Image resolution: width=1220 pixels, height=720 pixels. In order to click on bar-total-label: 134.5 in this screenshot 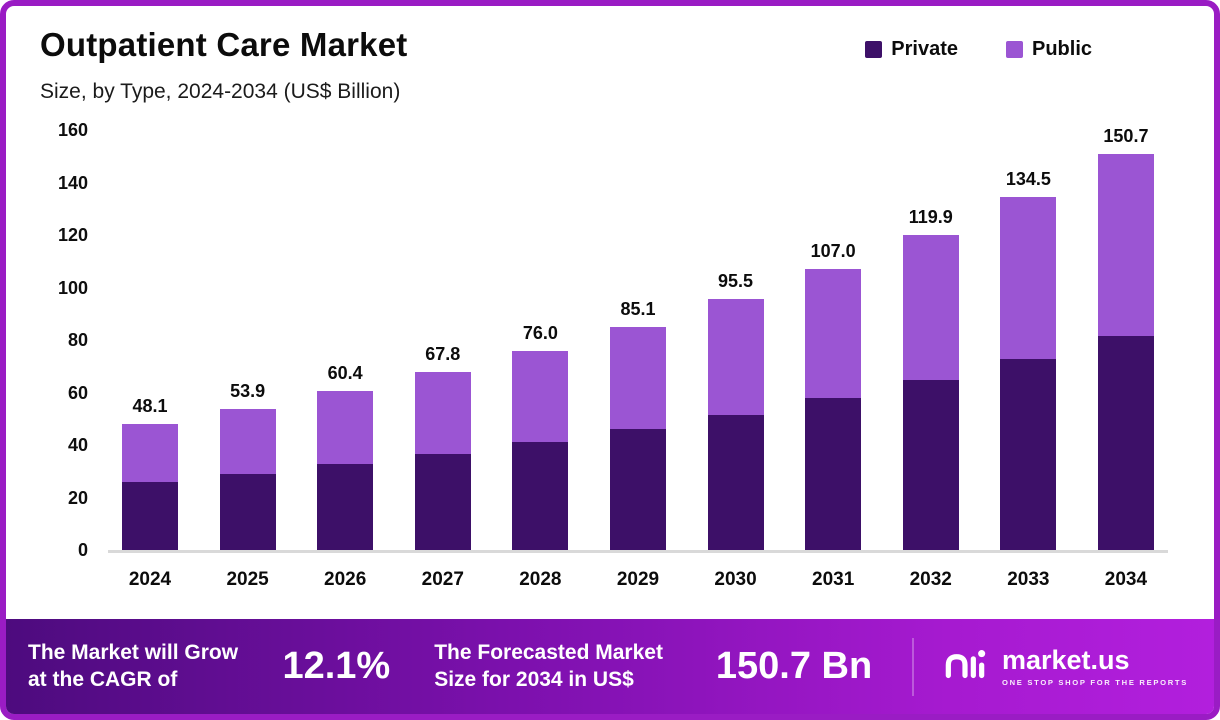, I will do `click(1028, 178)`.